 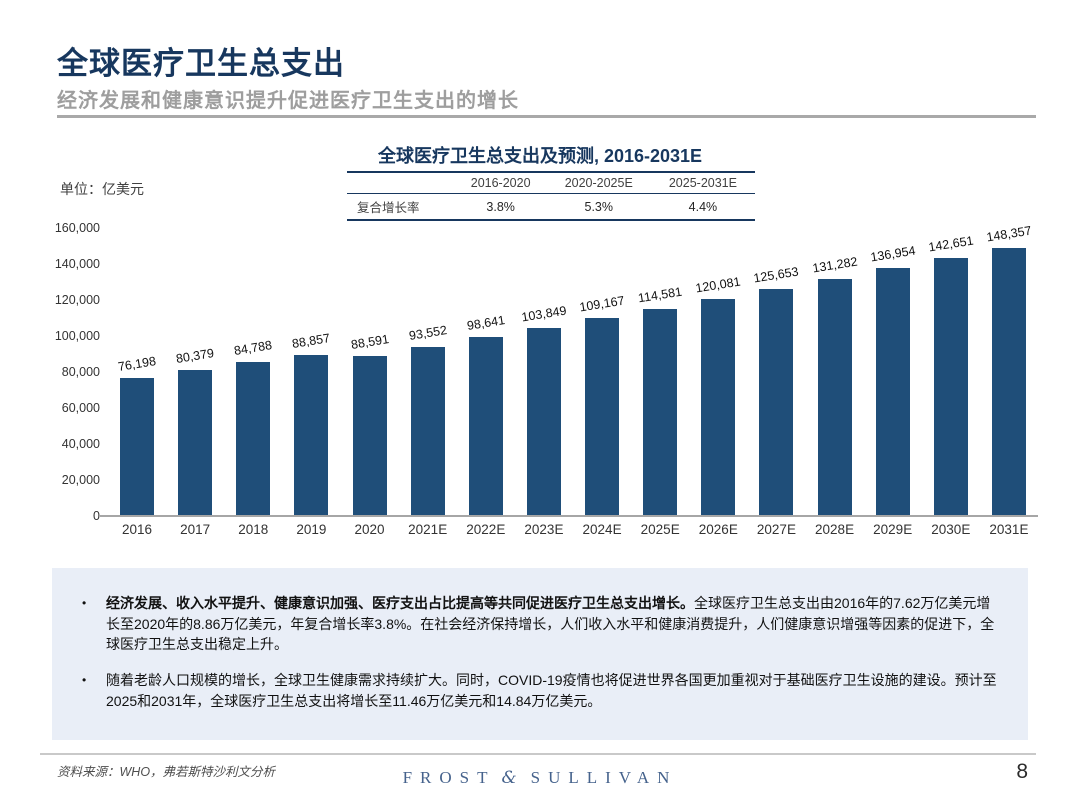 I want to click on x-tick-label: 2018, so click(x=253, y=529).